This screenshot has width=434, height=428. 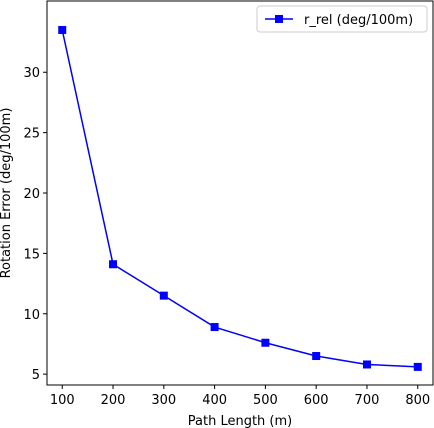 I want to click on y-tick-label: 15, so click(x=31, y=254).